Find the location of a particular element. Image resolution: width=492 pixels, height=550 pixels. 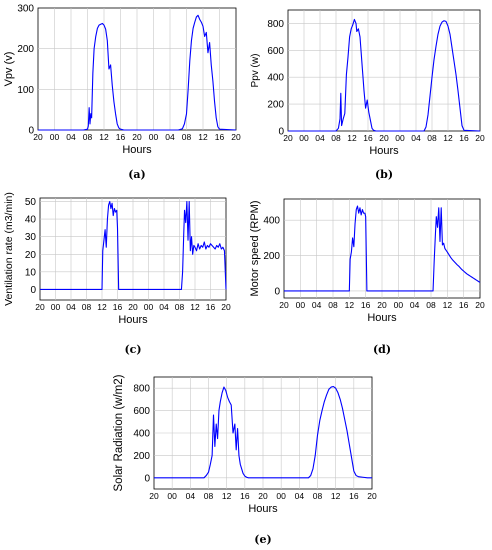

figure-caption: (e) is located at coordinates (262, 539).